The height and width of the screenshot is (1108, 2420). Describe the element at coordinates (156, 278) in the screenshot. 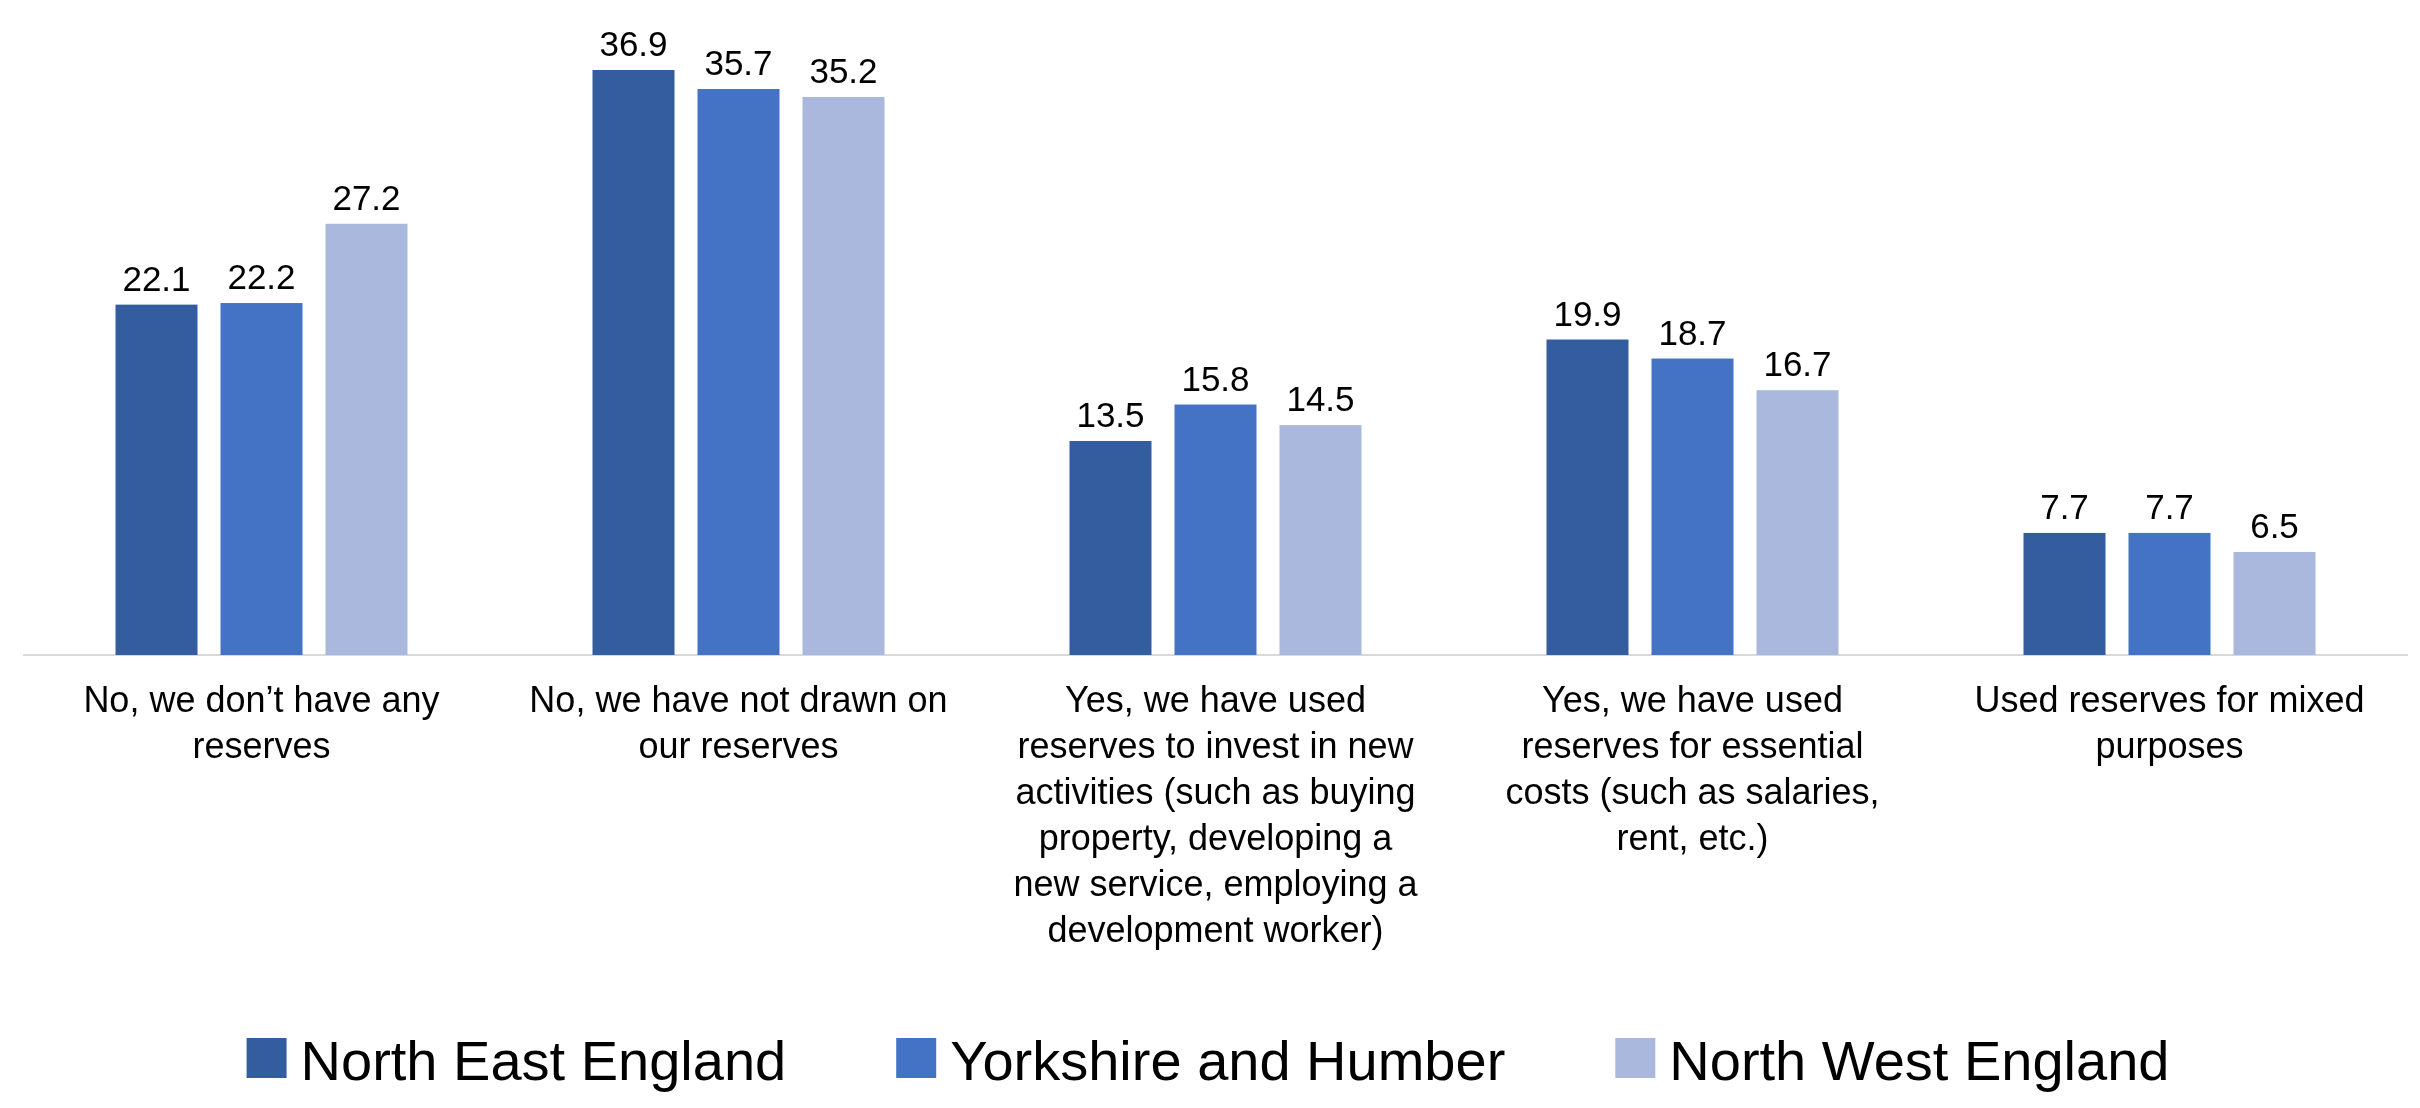

I see `data-label: 22.1` at that location.